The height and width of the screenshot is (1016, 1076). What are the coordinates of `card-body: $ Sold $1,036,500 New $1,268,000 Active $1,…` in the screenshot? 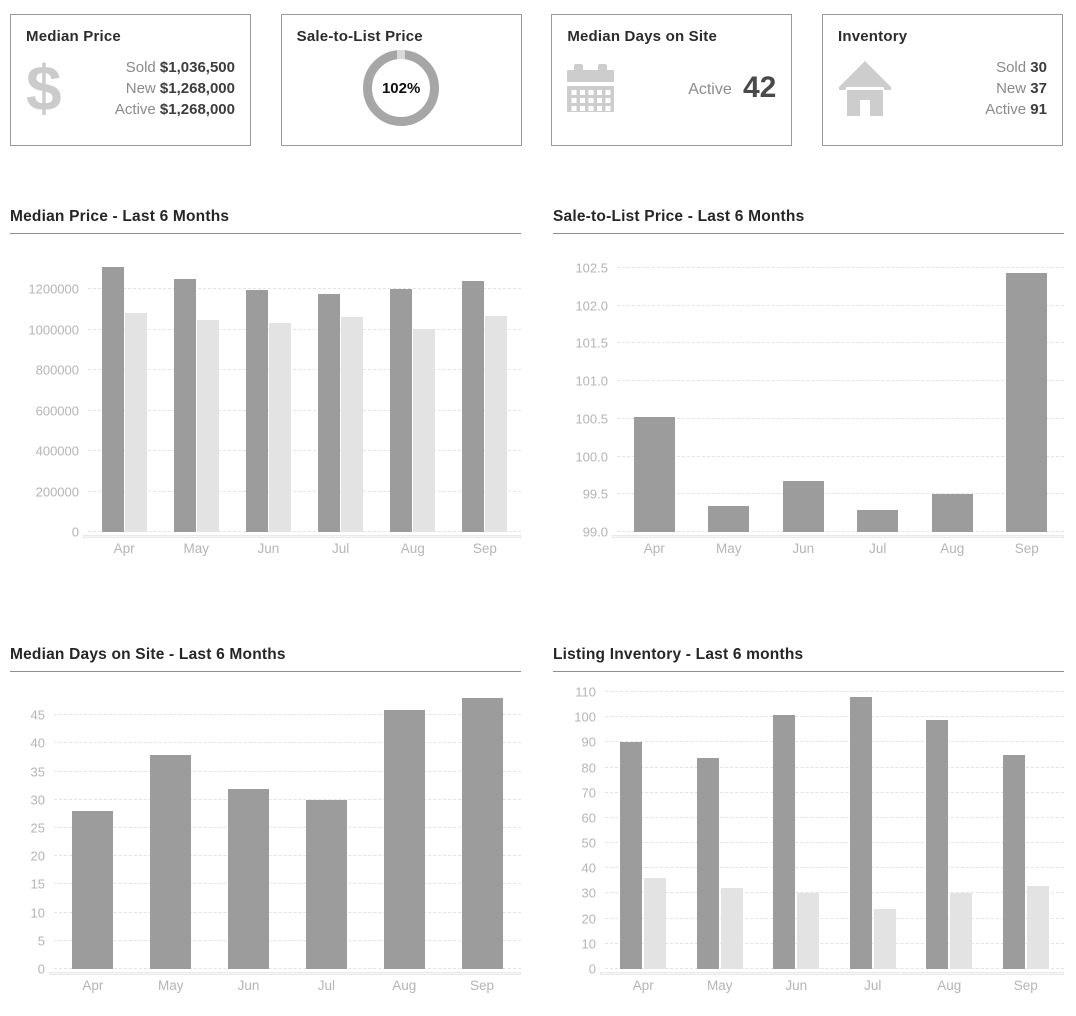 It's located at (130, 88).